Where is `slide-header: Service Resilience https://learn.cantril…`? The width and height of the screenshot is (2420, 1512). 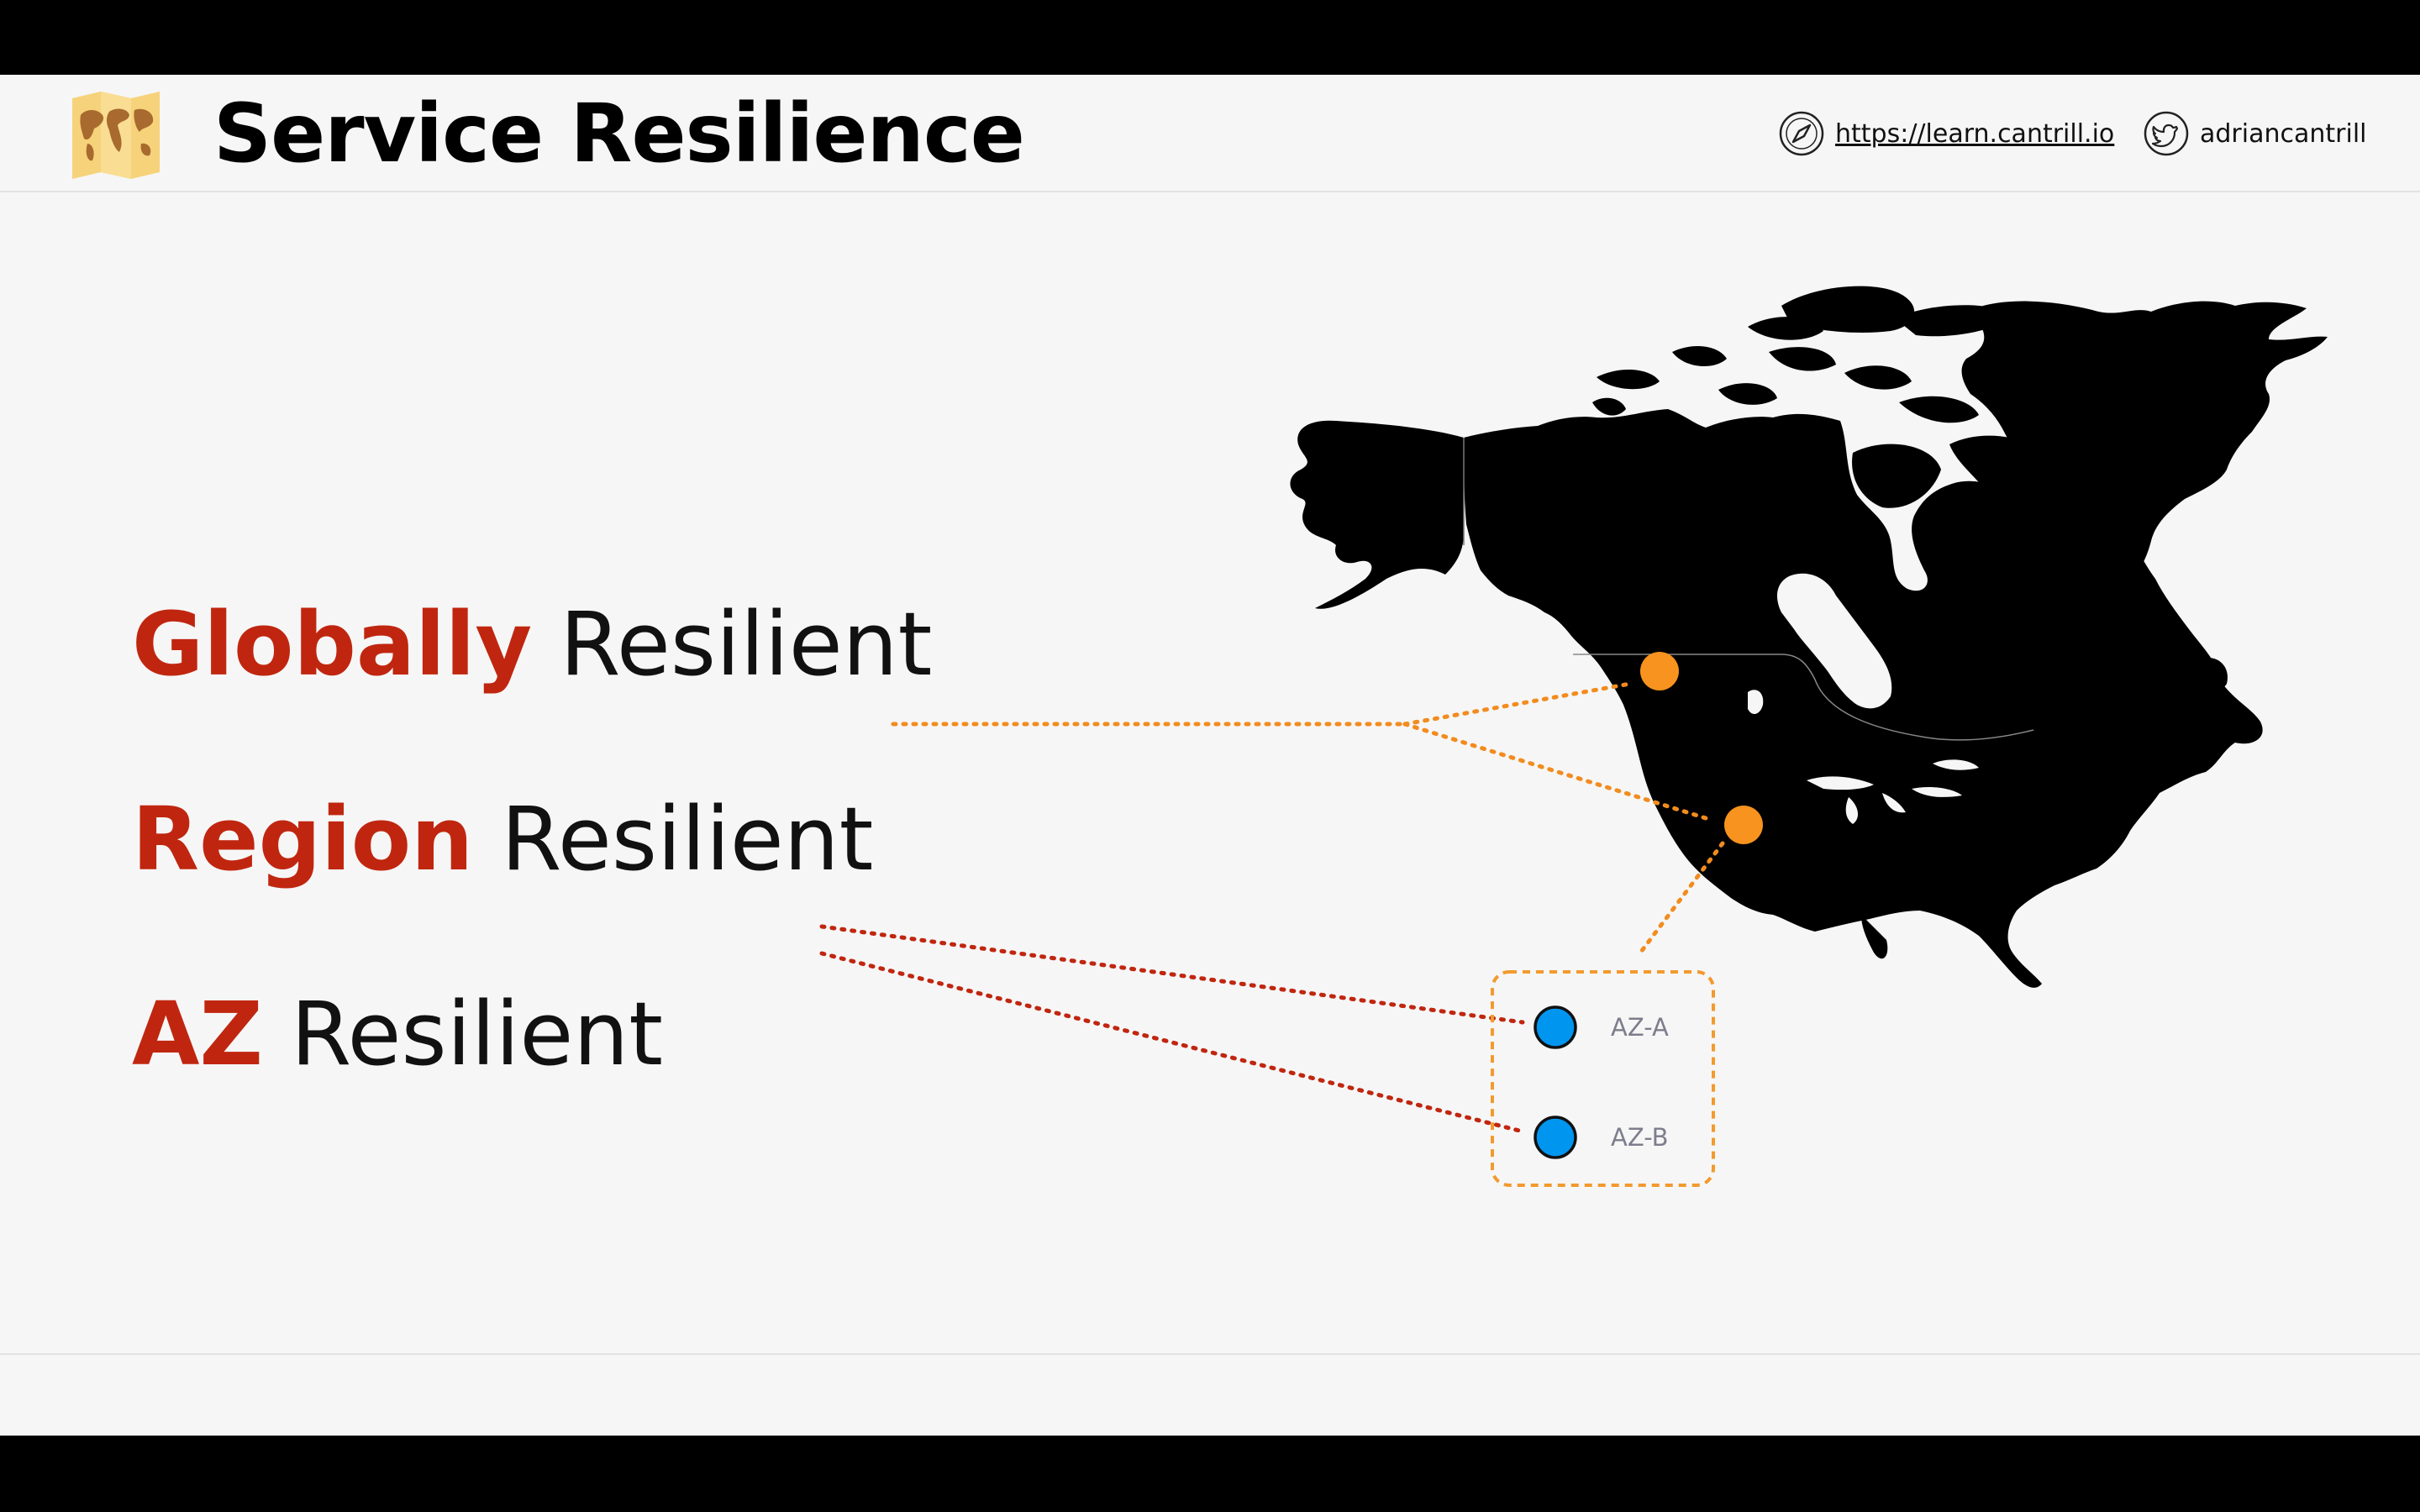 slide-header: Service Resilience https://learn.cantril… is located at coordinates (1210, 133).